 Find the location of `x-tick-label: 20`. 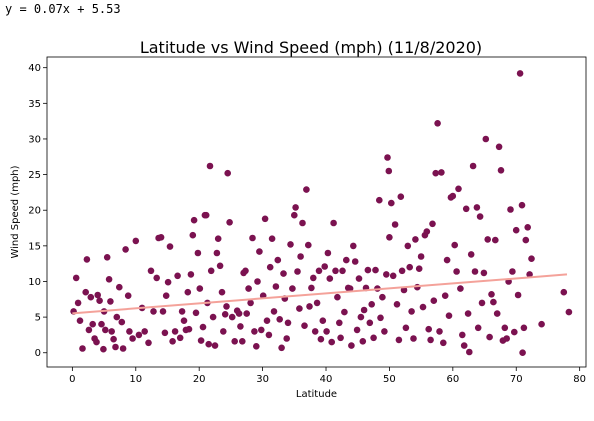

x-tick-label: 20 is located at coordinates (199, 379).